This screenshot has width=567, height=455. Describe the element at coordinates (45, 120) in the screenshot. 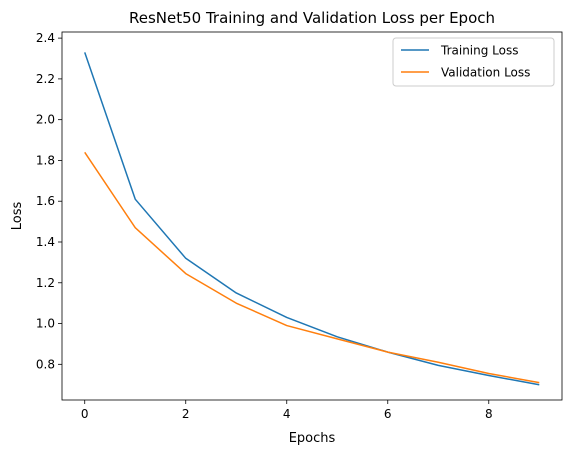

I see `y-tick-label: 2.0` at that location.